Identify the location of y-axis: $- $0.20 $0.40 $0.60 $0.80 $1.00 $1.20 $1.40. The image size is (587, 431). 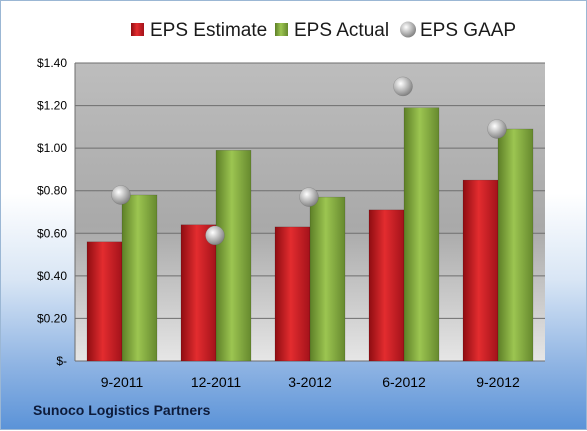
(56, 212).